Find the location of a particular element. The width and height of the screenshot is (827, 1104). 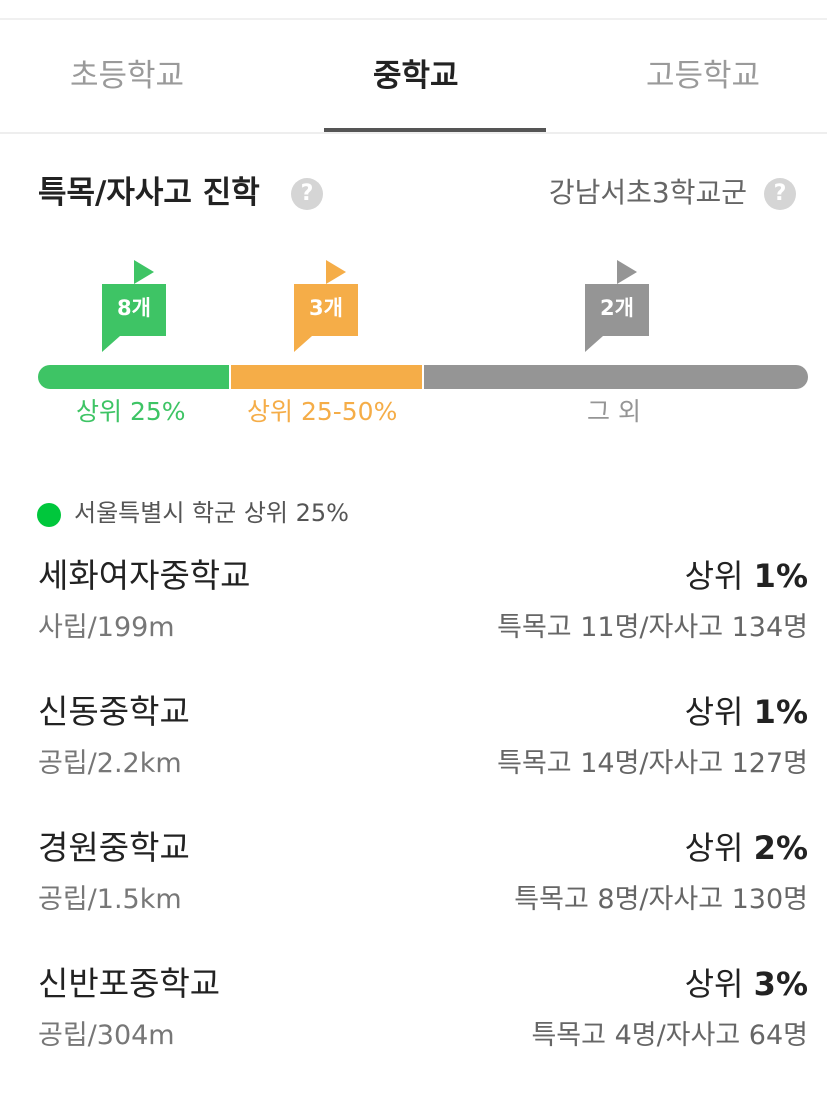

flag-count: 3개 is located at coordinates (326, 308).